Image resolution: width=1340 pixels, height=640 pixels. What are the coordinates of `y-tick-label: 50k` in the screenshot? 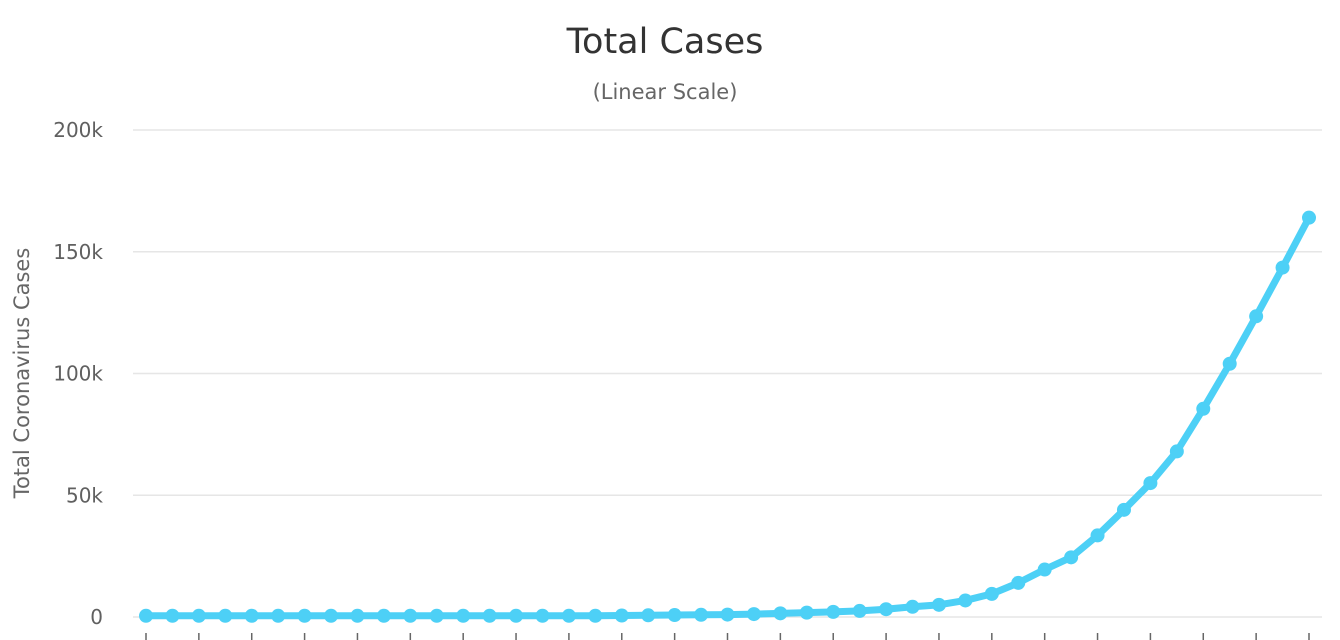 It's located at (84, 495).